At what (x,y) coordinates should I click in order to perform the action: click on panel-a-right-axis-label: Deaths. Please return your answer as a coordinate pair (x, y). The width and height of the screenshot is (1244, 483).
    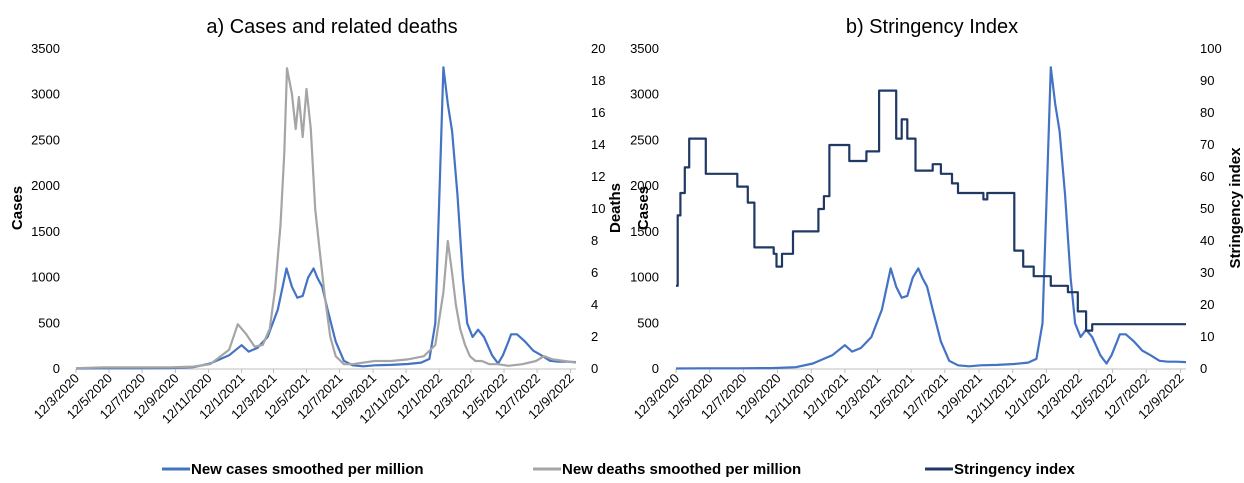
    Looking at the image, I should click on (615, 208).